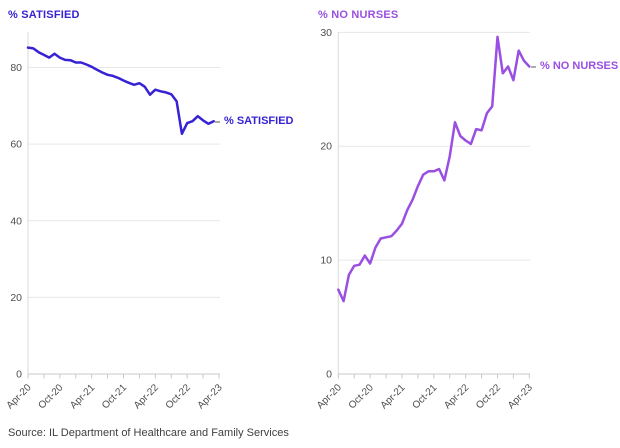  Describe the element at coordinates (16, 68) in the screenshot. I see `y-tick-label: 80` at that location.